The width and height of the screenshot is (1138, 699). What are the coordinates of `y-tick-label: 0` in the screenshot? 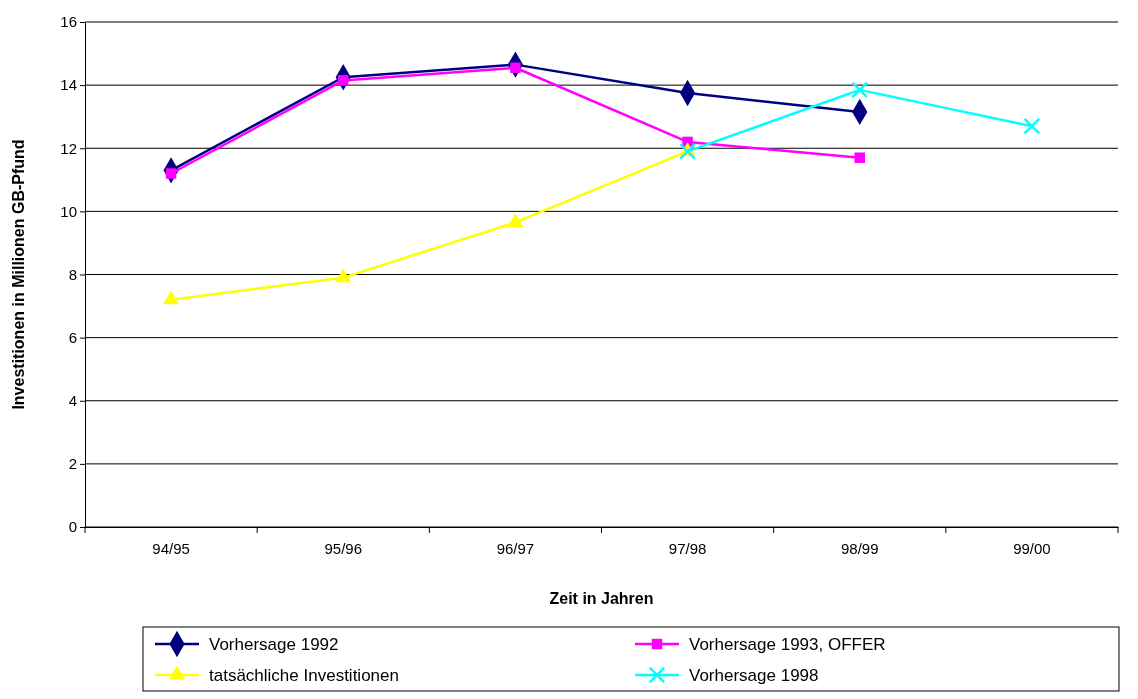 It's located at (72, 527).